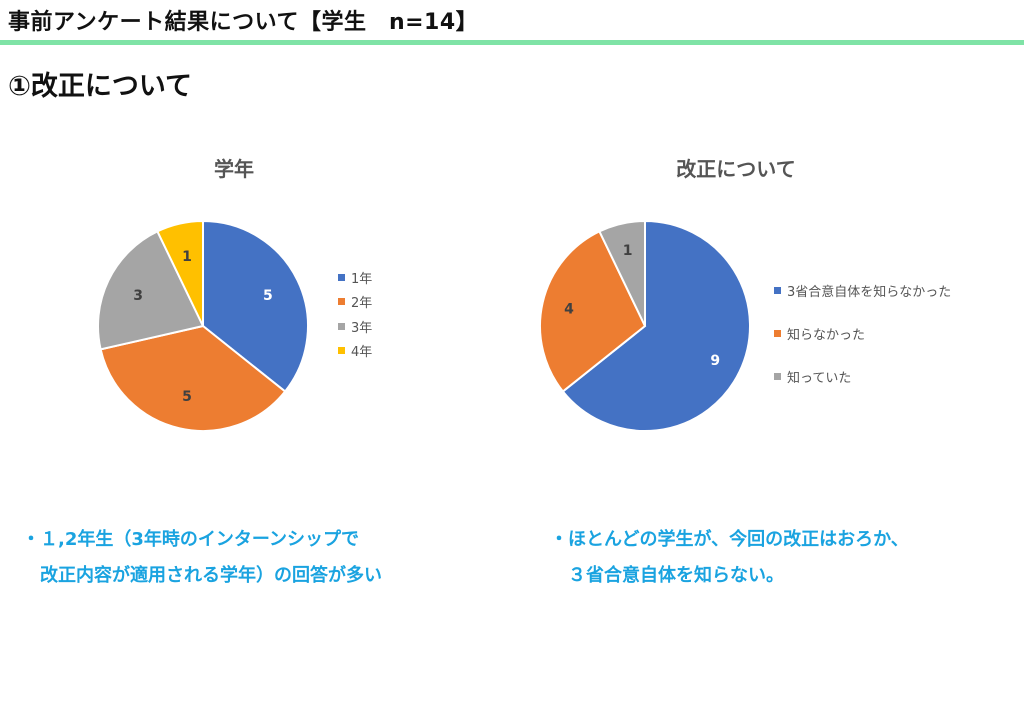 The height and width of the screenshot is (709, 1024). What do you see at coordinates (715, 361) in the screenshot?
I see `data-label-1-0: 9` at bounding box center [715, 361].